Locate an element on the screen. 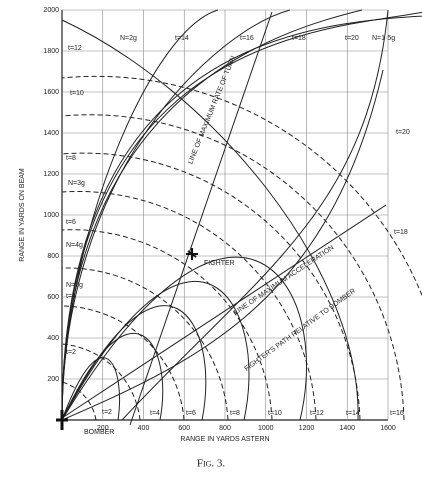 Image resolution: width=422 pixels, height=477 pixels. annotation: N=5g is located at coordinates (74, 285).